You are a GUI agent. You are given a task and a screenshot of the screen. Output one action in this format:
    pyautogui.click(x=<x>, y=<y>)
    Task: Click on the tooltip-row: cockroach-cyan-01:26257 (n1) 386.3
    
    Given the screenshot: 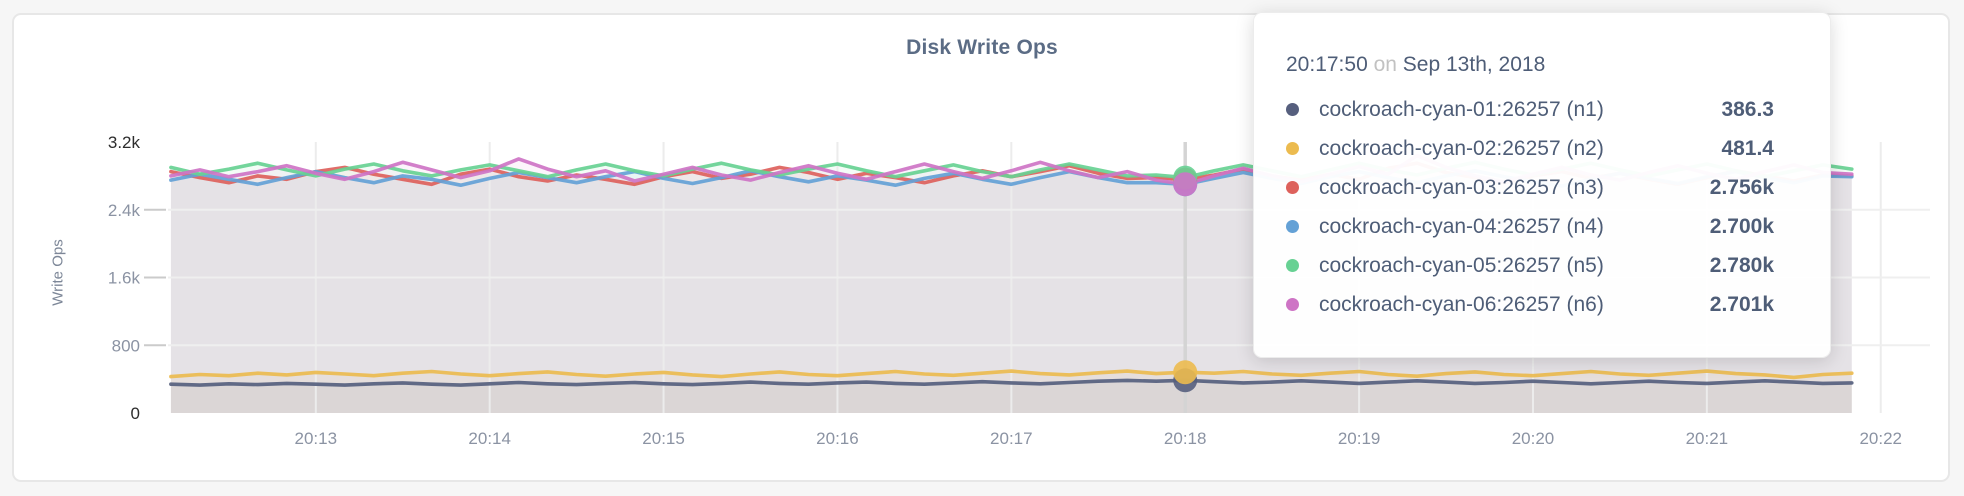 What is the action you would take?
    pyautogui.click(x=1530, y=109)
    